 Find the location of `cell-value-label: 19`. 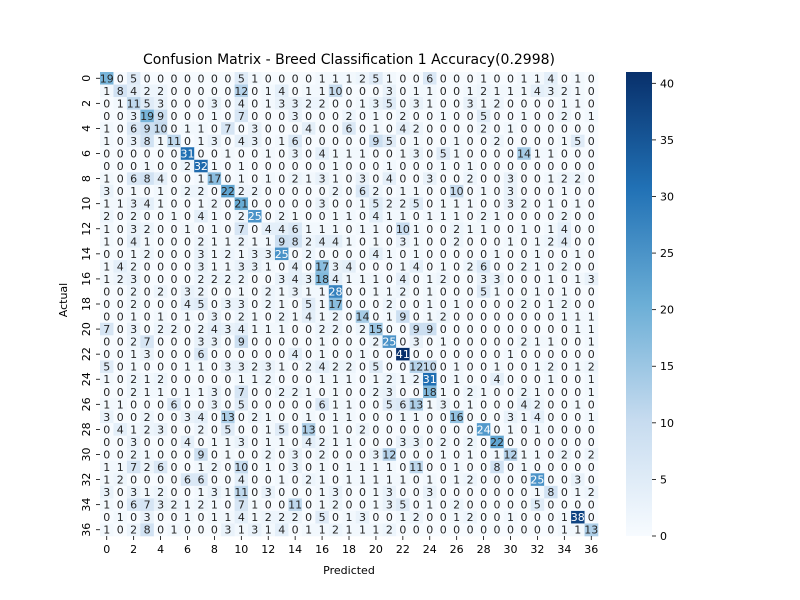

cell-value-label: 19 is located at coordinates (107, 78).